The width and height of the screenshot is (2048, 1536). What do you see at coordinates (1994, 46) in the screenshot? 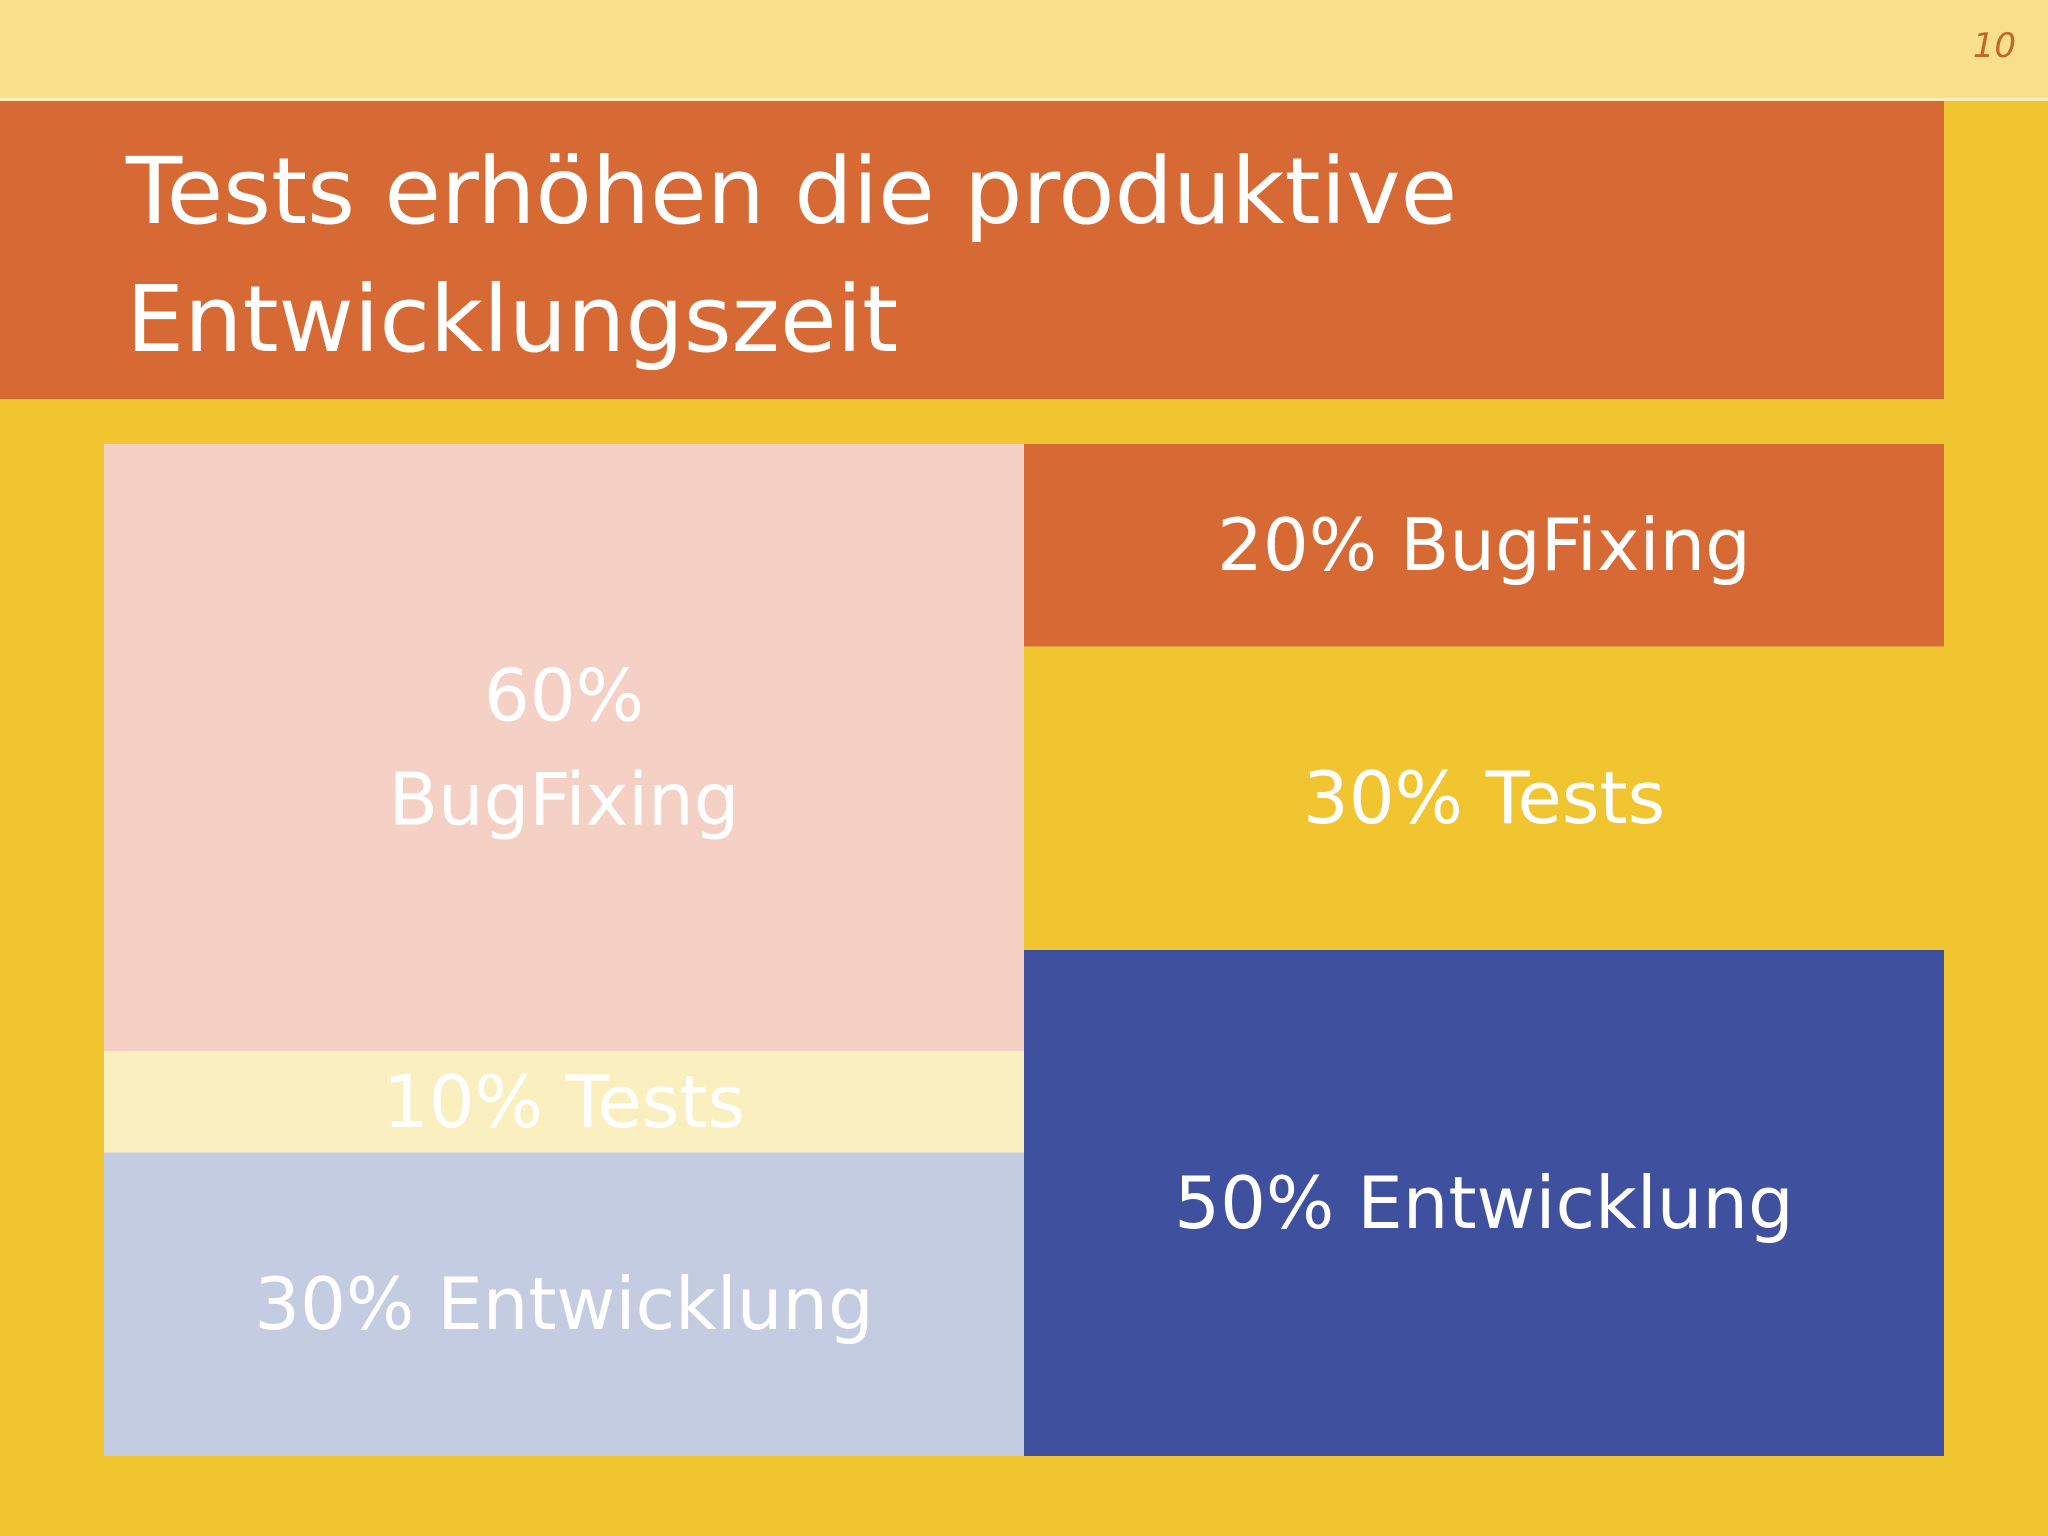
I see `slide-number: 10` at bounding box center [1994, 46].